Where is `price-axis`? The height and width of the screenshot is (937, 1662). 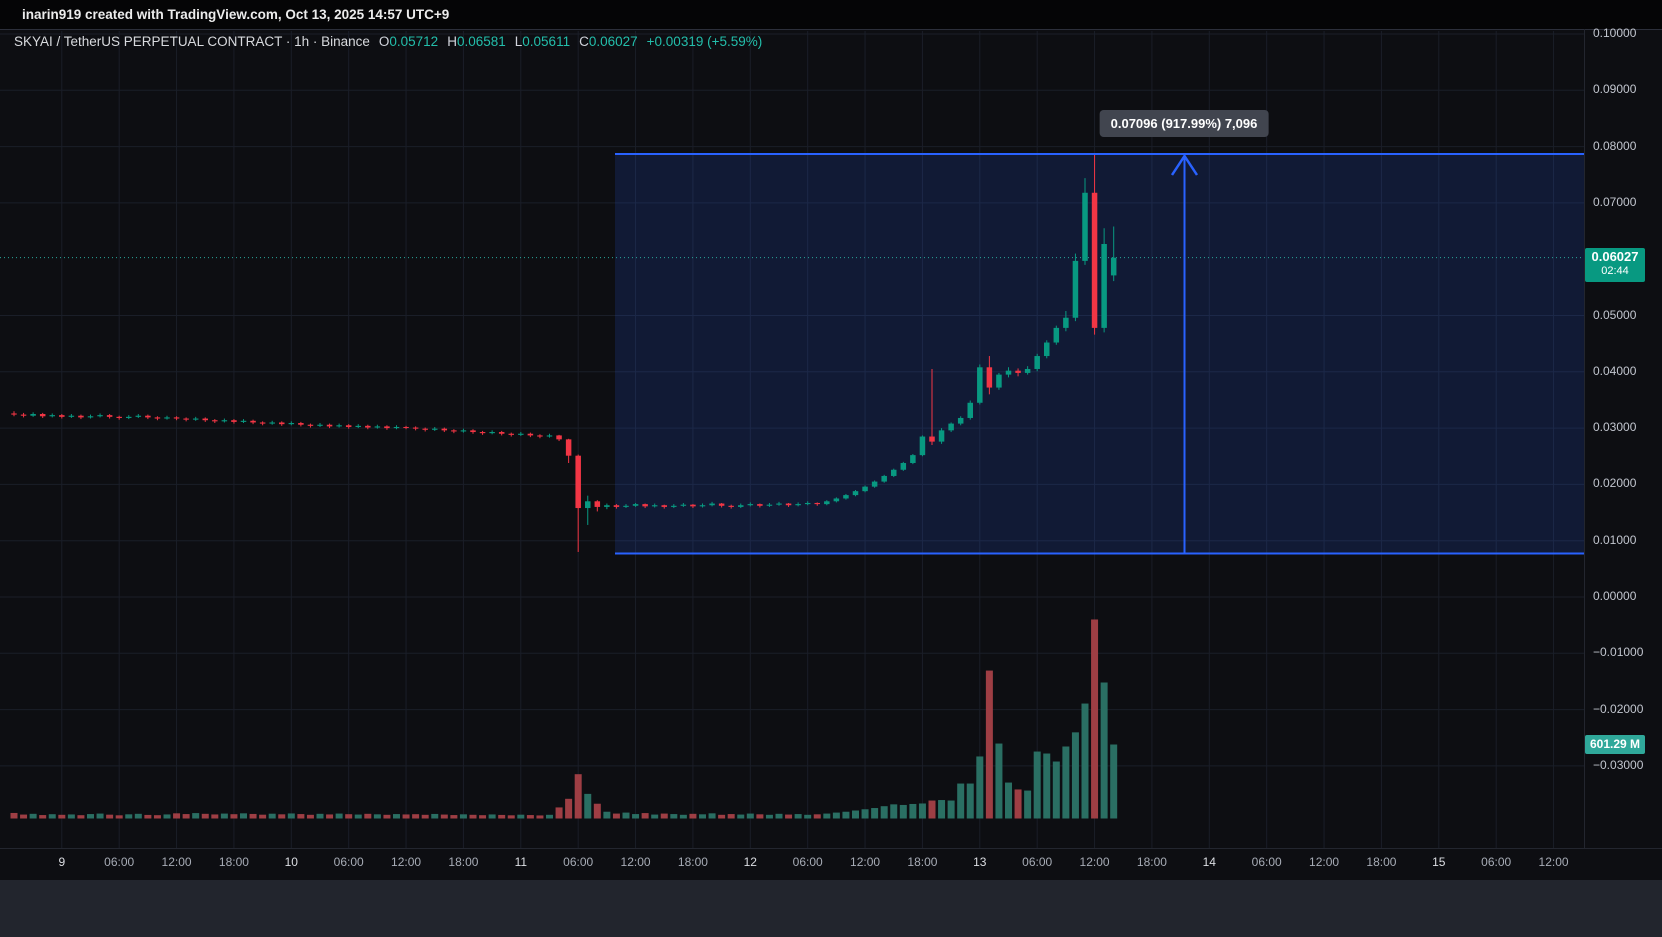 price-axis is located at coordinates (1623, 438).